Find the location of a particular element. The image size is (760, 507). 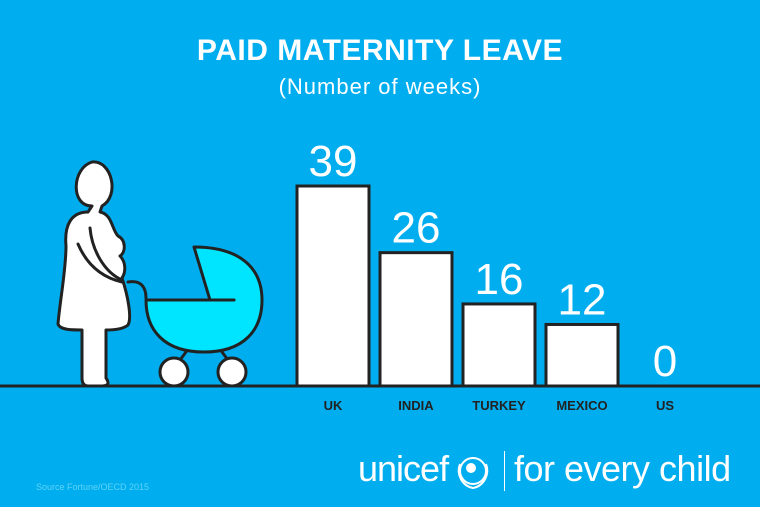

category-label: UK is located at coordinates (333, 405).